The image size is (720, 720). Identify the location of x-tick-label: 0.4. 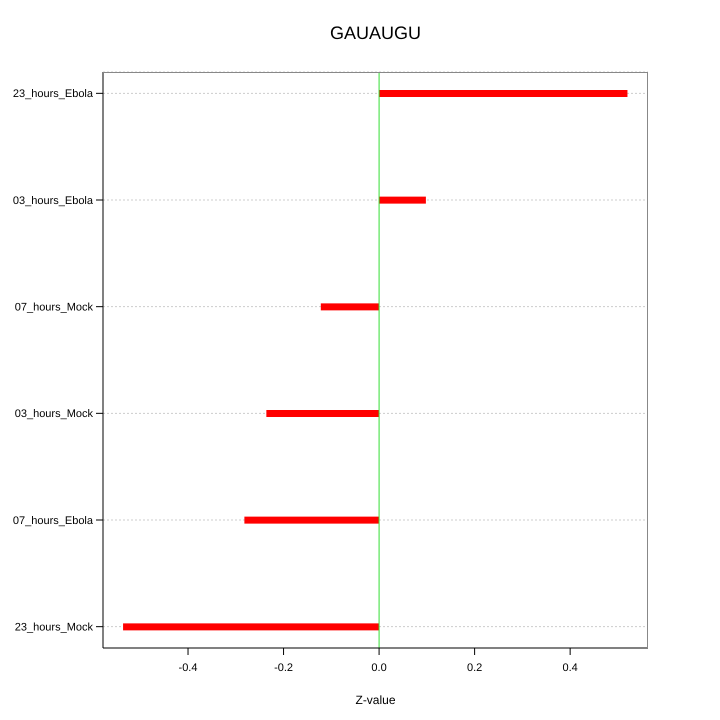
(570, 668).